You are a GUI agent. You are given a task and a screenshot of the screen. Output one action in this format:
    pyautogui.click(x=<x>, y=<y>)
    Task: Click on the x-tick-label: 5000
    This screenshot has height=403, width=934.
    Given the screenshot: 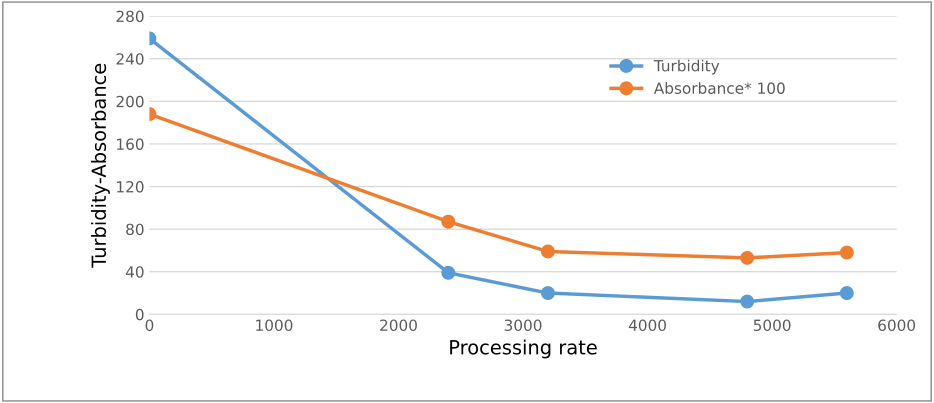 What is the action you would take?
    pyautogui.click(x=772, y=325)
    